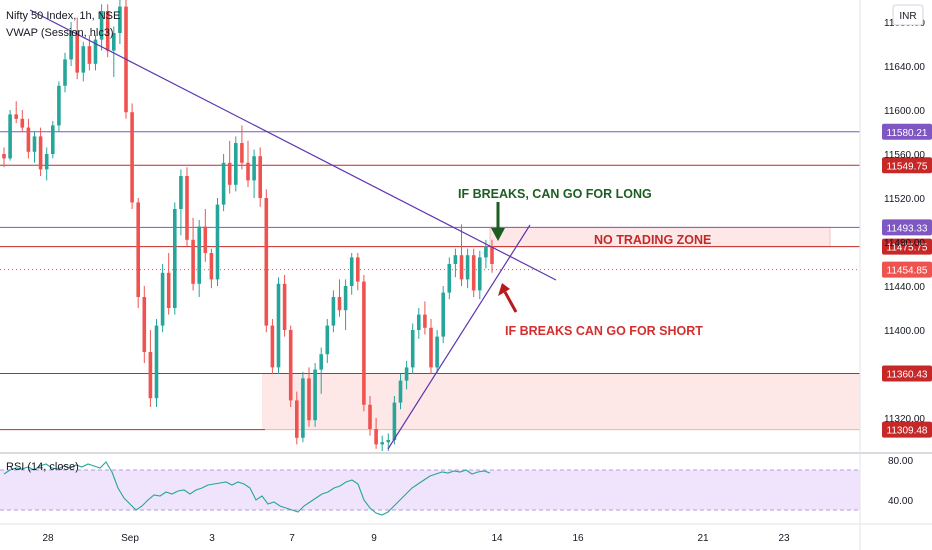 The width and height of the screenshot is (932, 550). Describe the element at coordinates (510, 302) in the screenshot. I see `short-arrow-shaft` at that location.